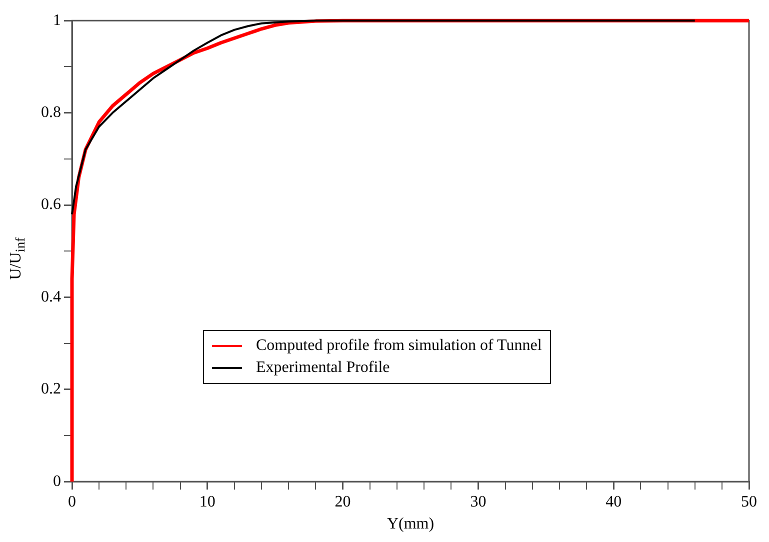 Image resolution: width=769 pixels, height=542 pixels. I want to click on y-tick-label: 0.2, so click(51, 389).